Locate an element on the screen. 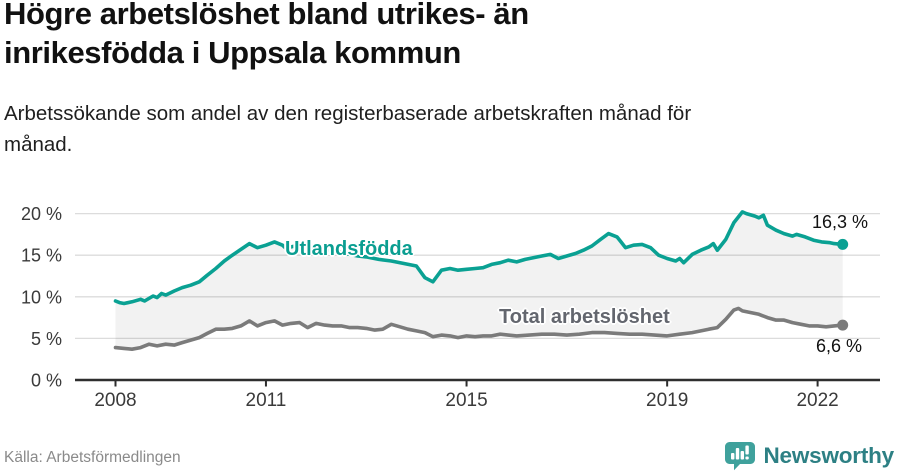 The height and width of the screenshot is (474, 900). y-tick-label-10: 10 % is located at coordinates (41, 297).